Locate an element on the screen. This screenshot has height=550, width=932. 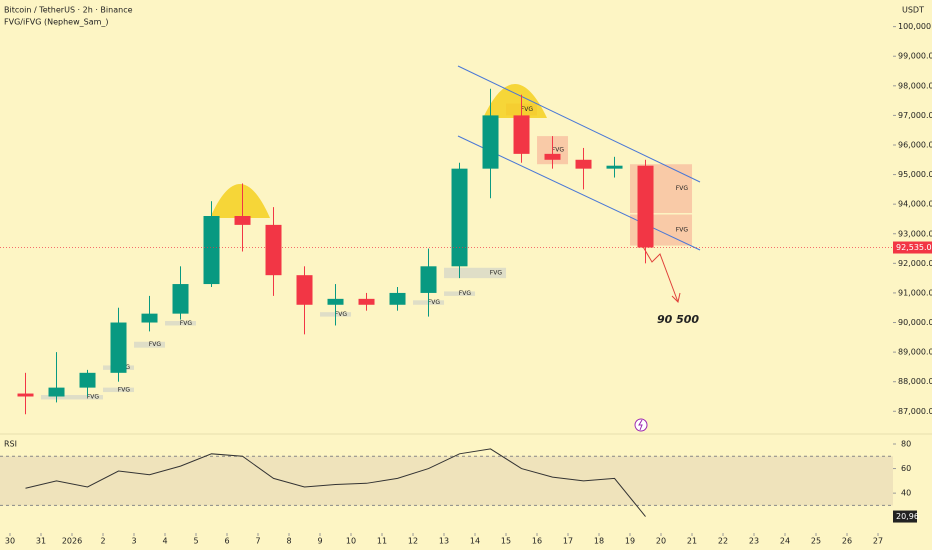
x-tick-label: 30 is located at coordinates (10, 541).